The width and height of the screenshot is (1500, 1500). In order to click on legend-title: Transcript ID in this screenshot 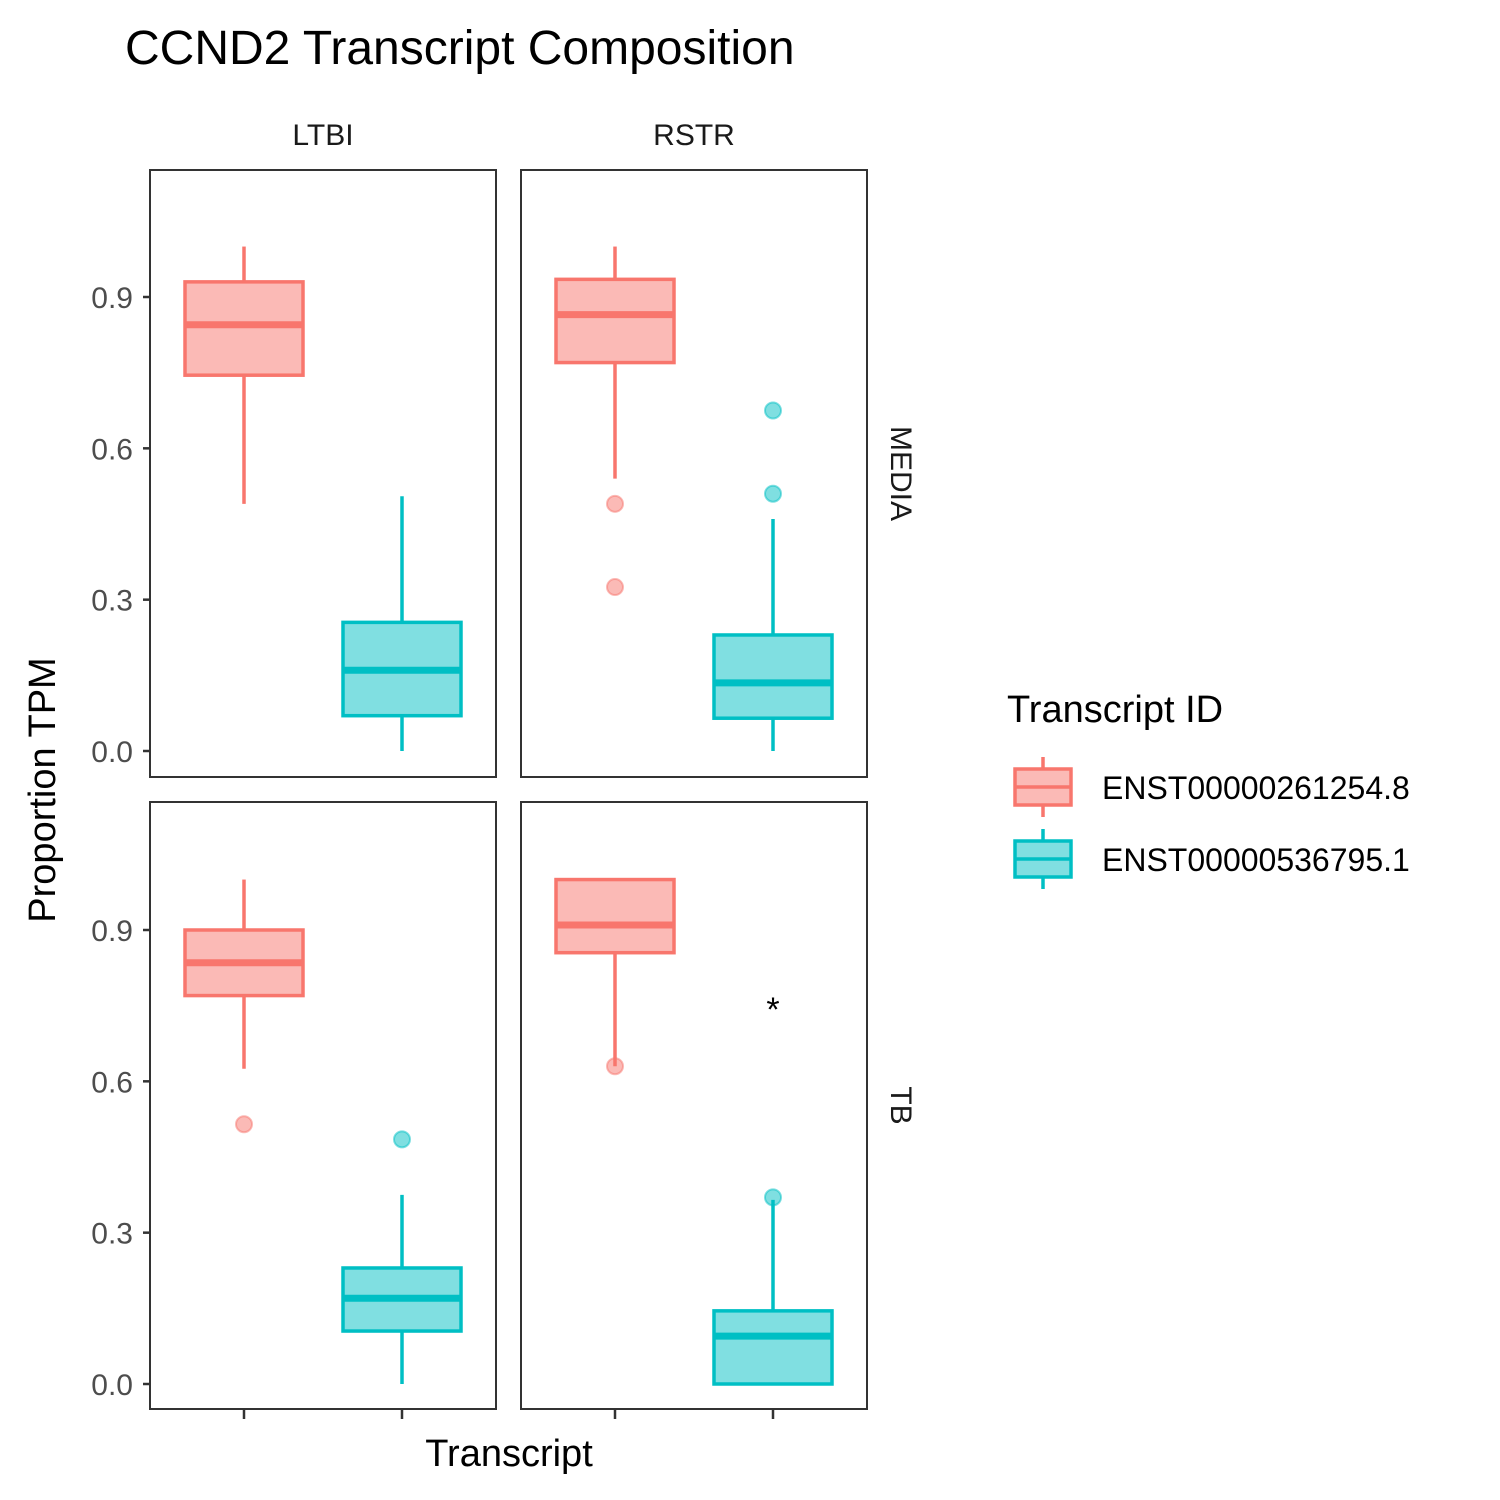, I will do `click(1115, 710)`.